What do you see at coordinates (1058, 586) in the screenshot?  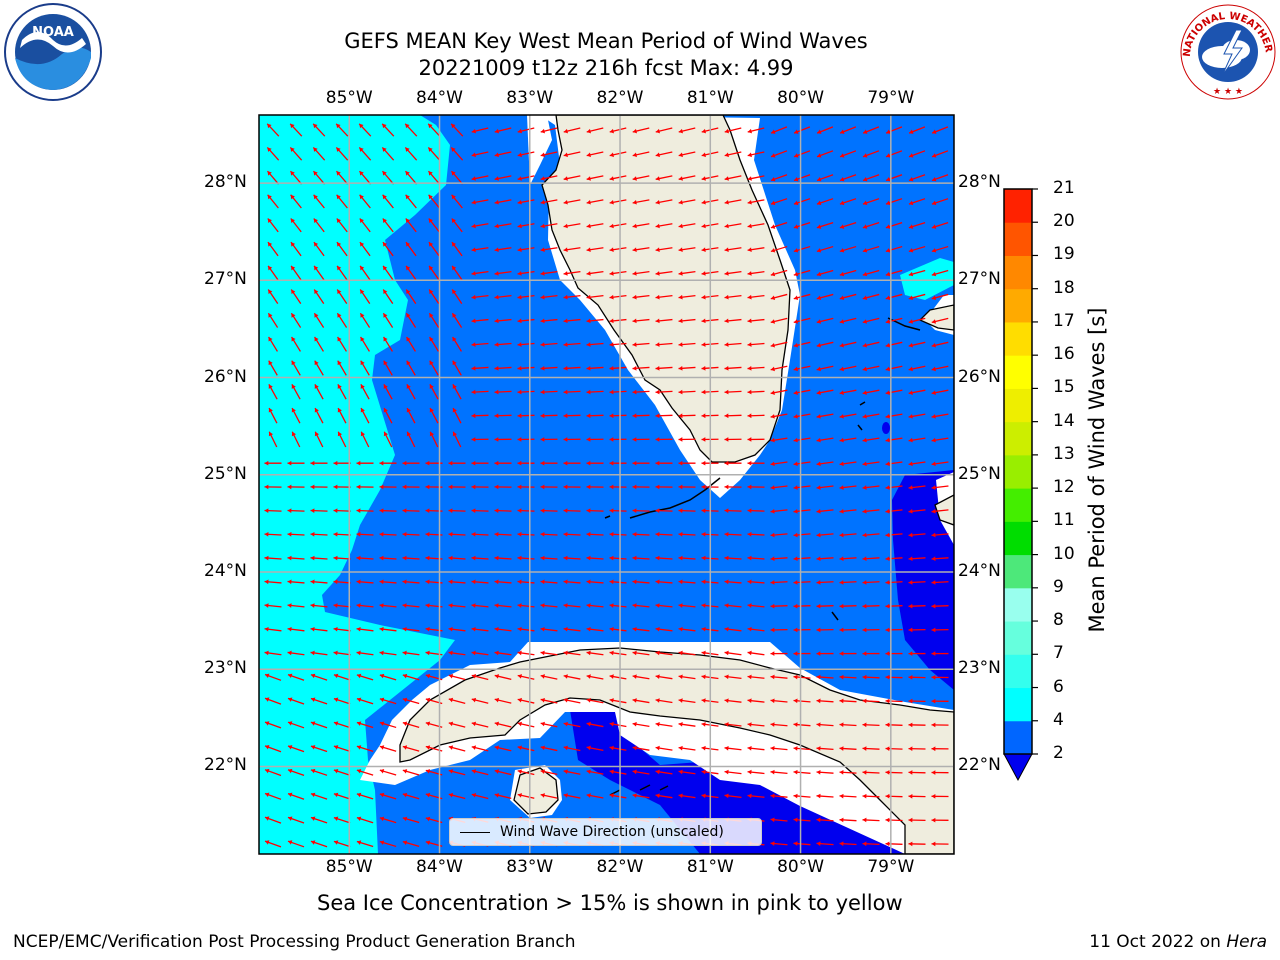 I see `colorbar-tick-label: 9` at bounding box center [1058, 586].